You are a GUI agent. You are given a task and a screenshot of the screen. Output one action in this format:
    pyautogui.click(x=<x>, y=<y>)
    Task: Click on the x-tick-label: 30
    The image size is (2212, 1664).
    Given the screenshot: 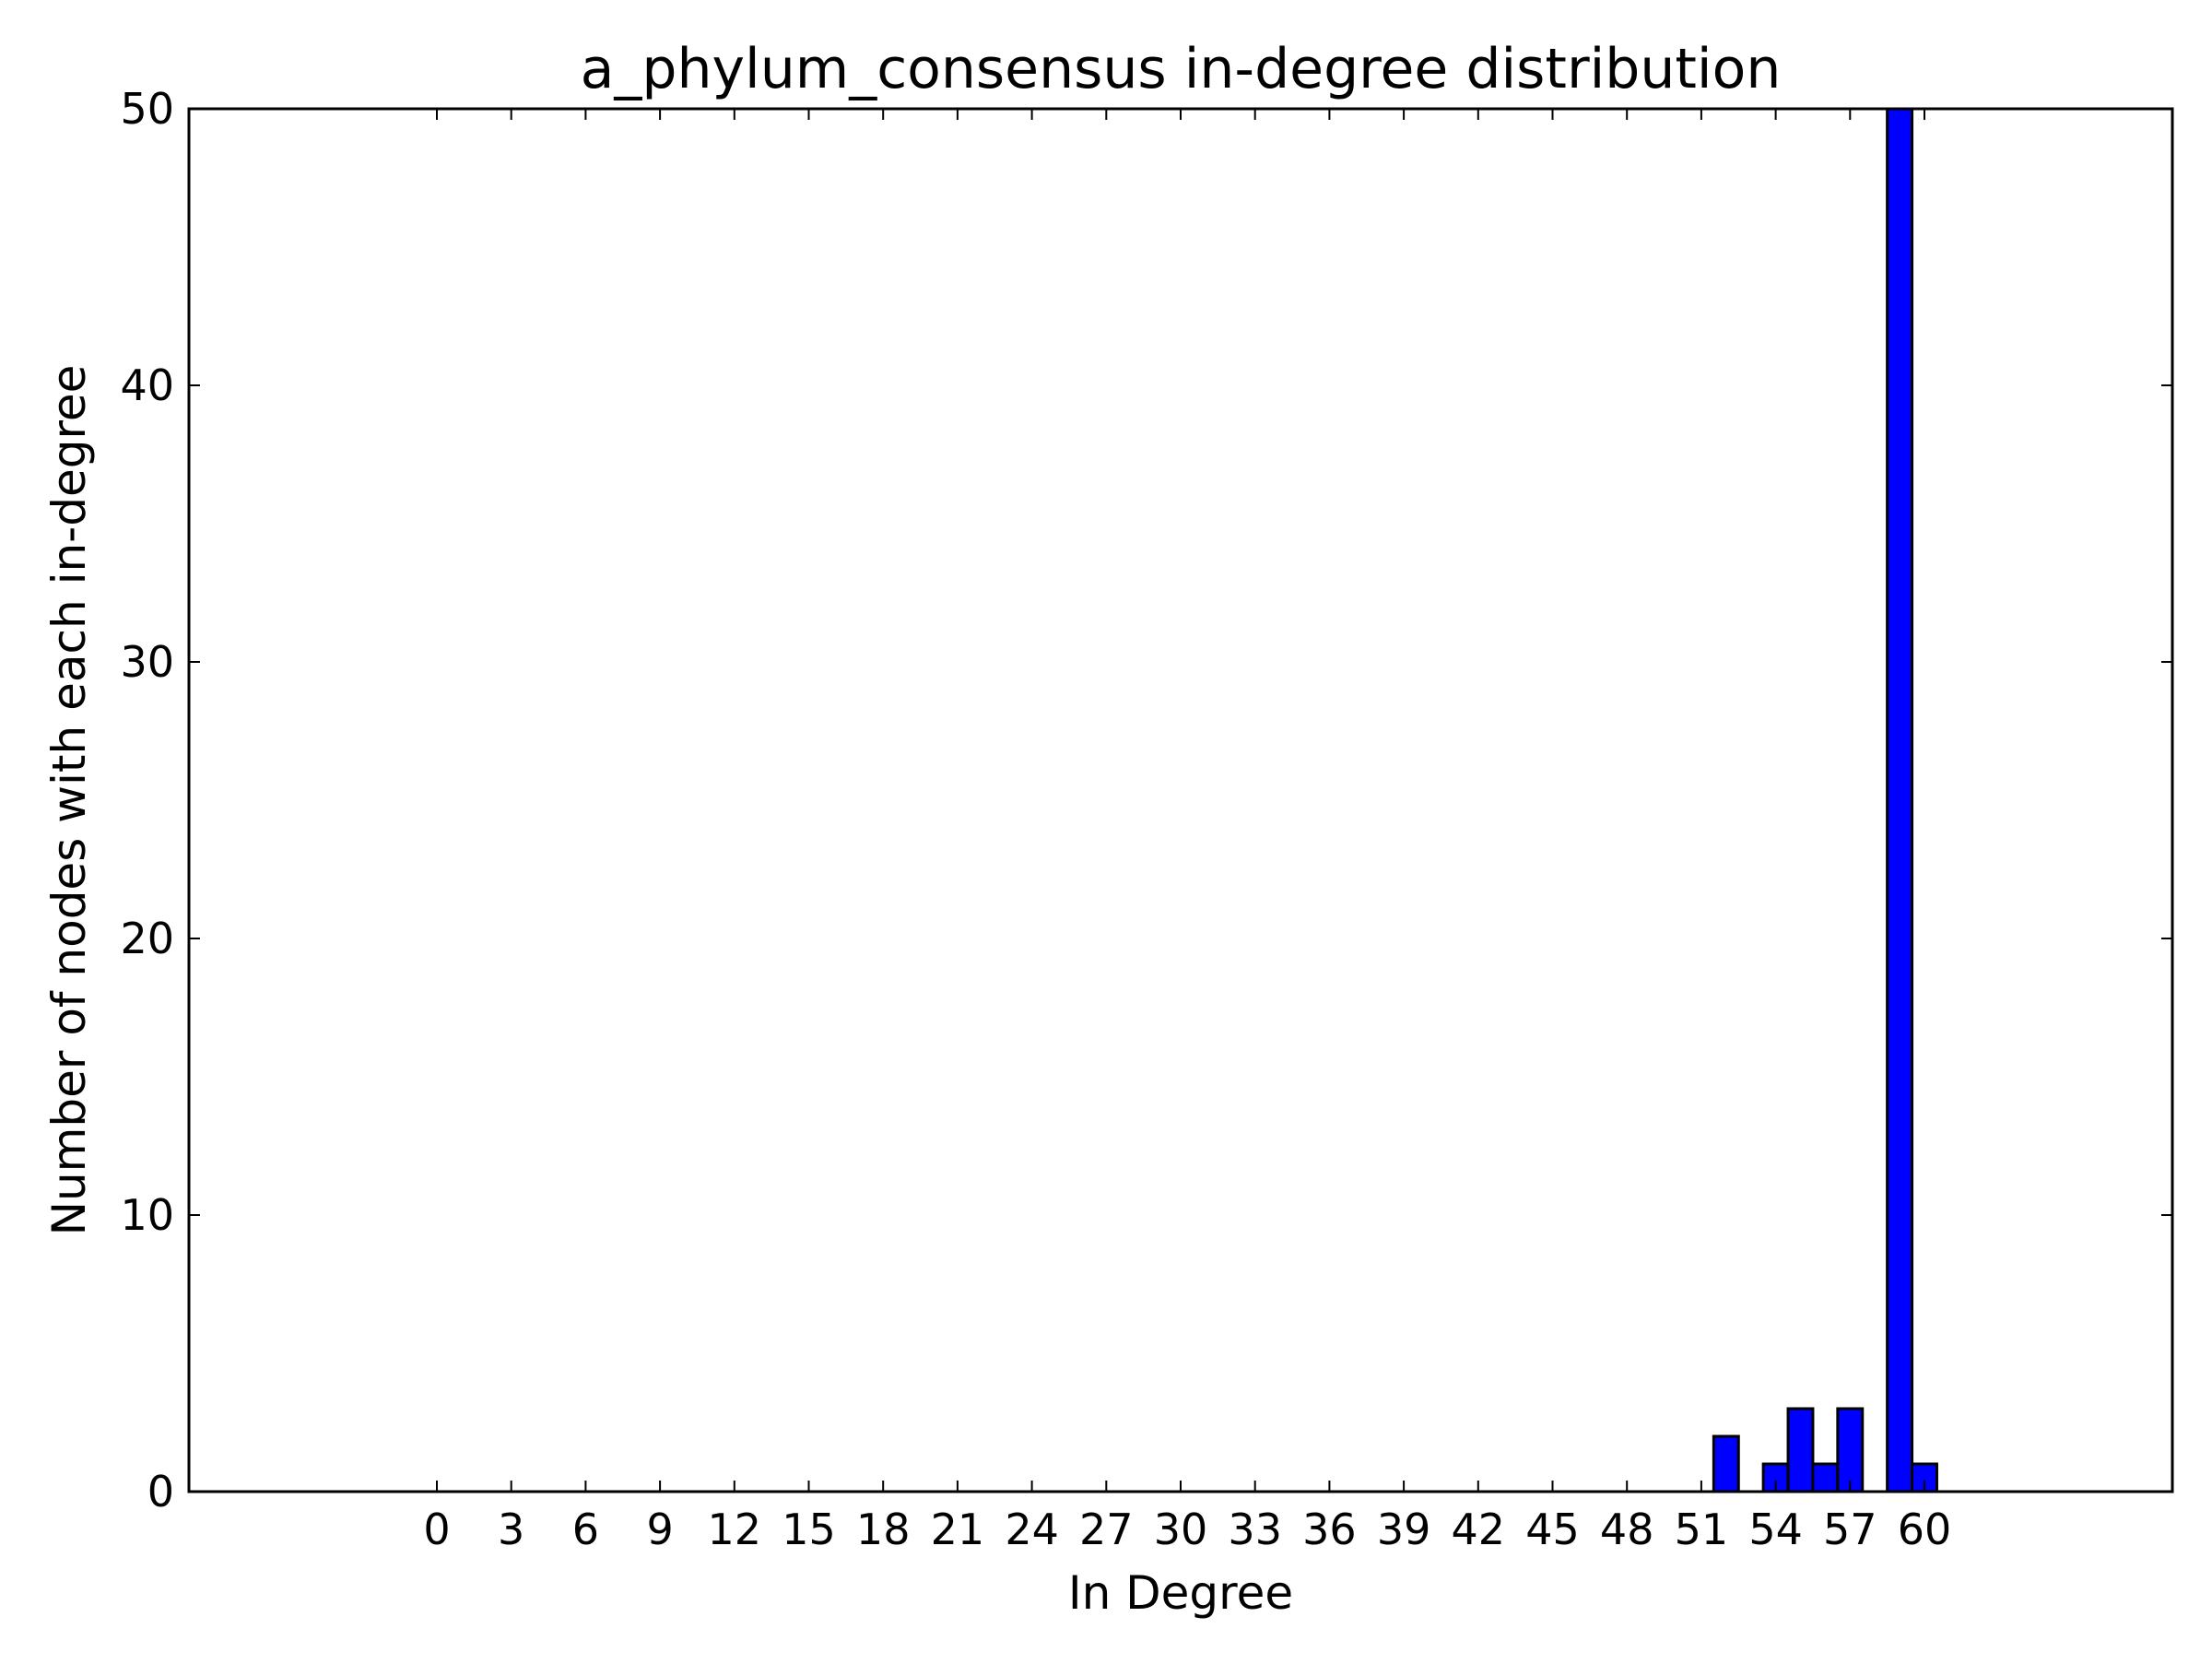 What is the action you would take?
    pyautogui.click(x=1181, y=1529)
    